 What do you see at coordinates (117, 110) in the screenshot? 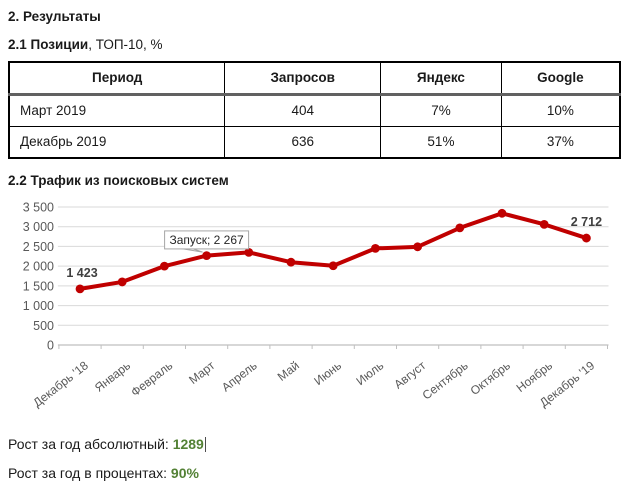
I see `table-cell-period: Март 2019` at bounding box center [117, 110].